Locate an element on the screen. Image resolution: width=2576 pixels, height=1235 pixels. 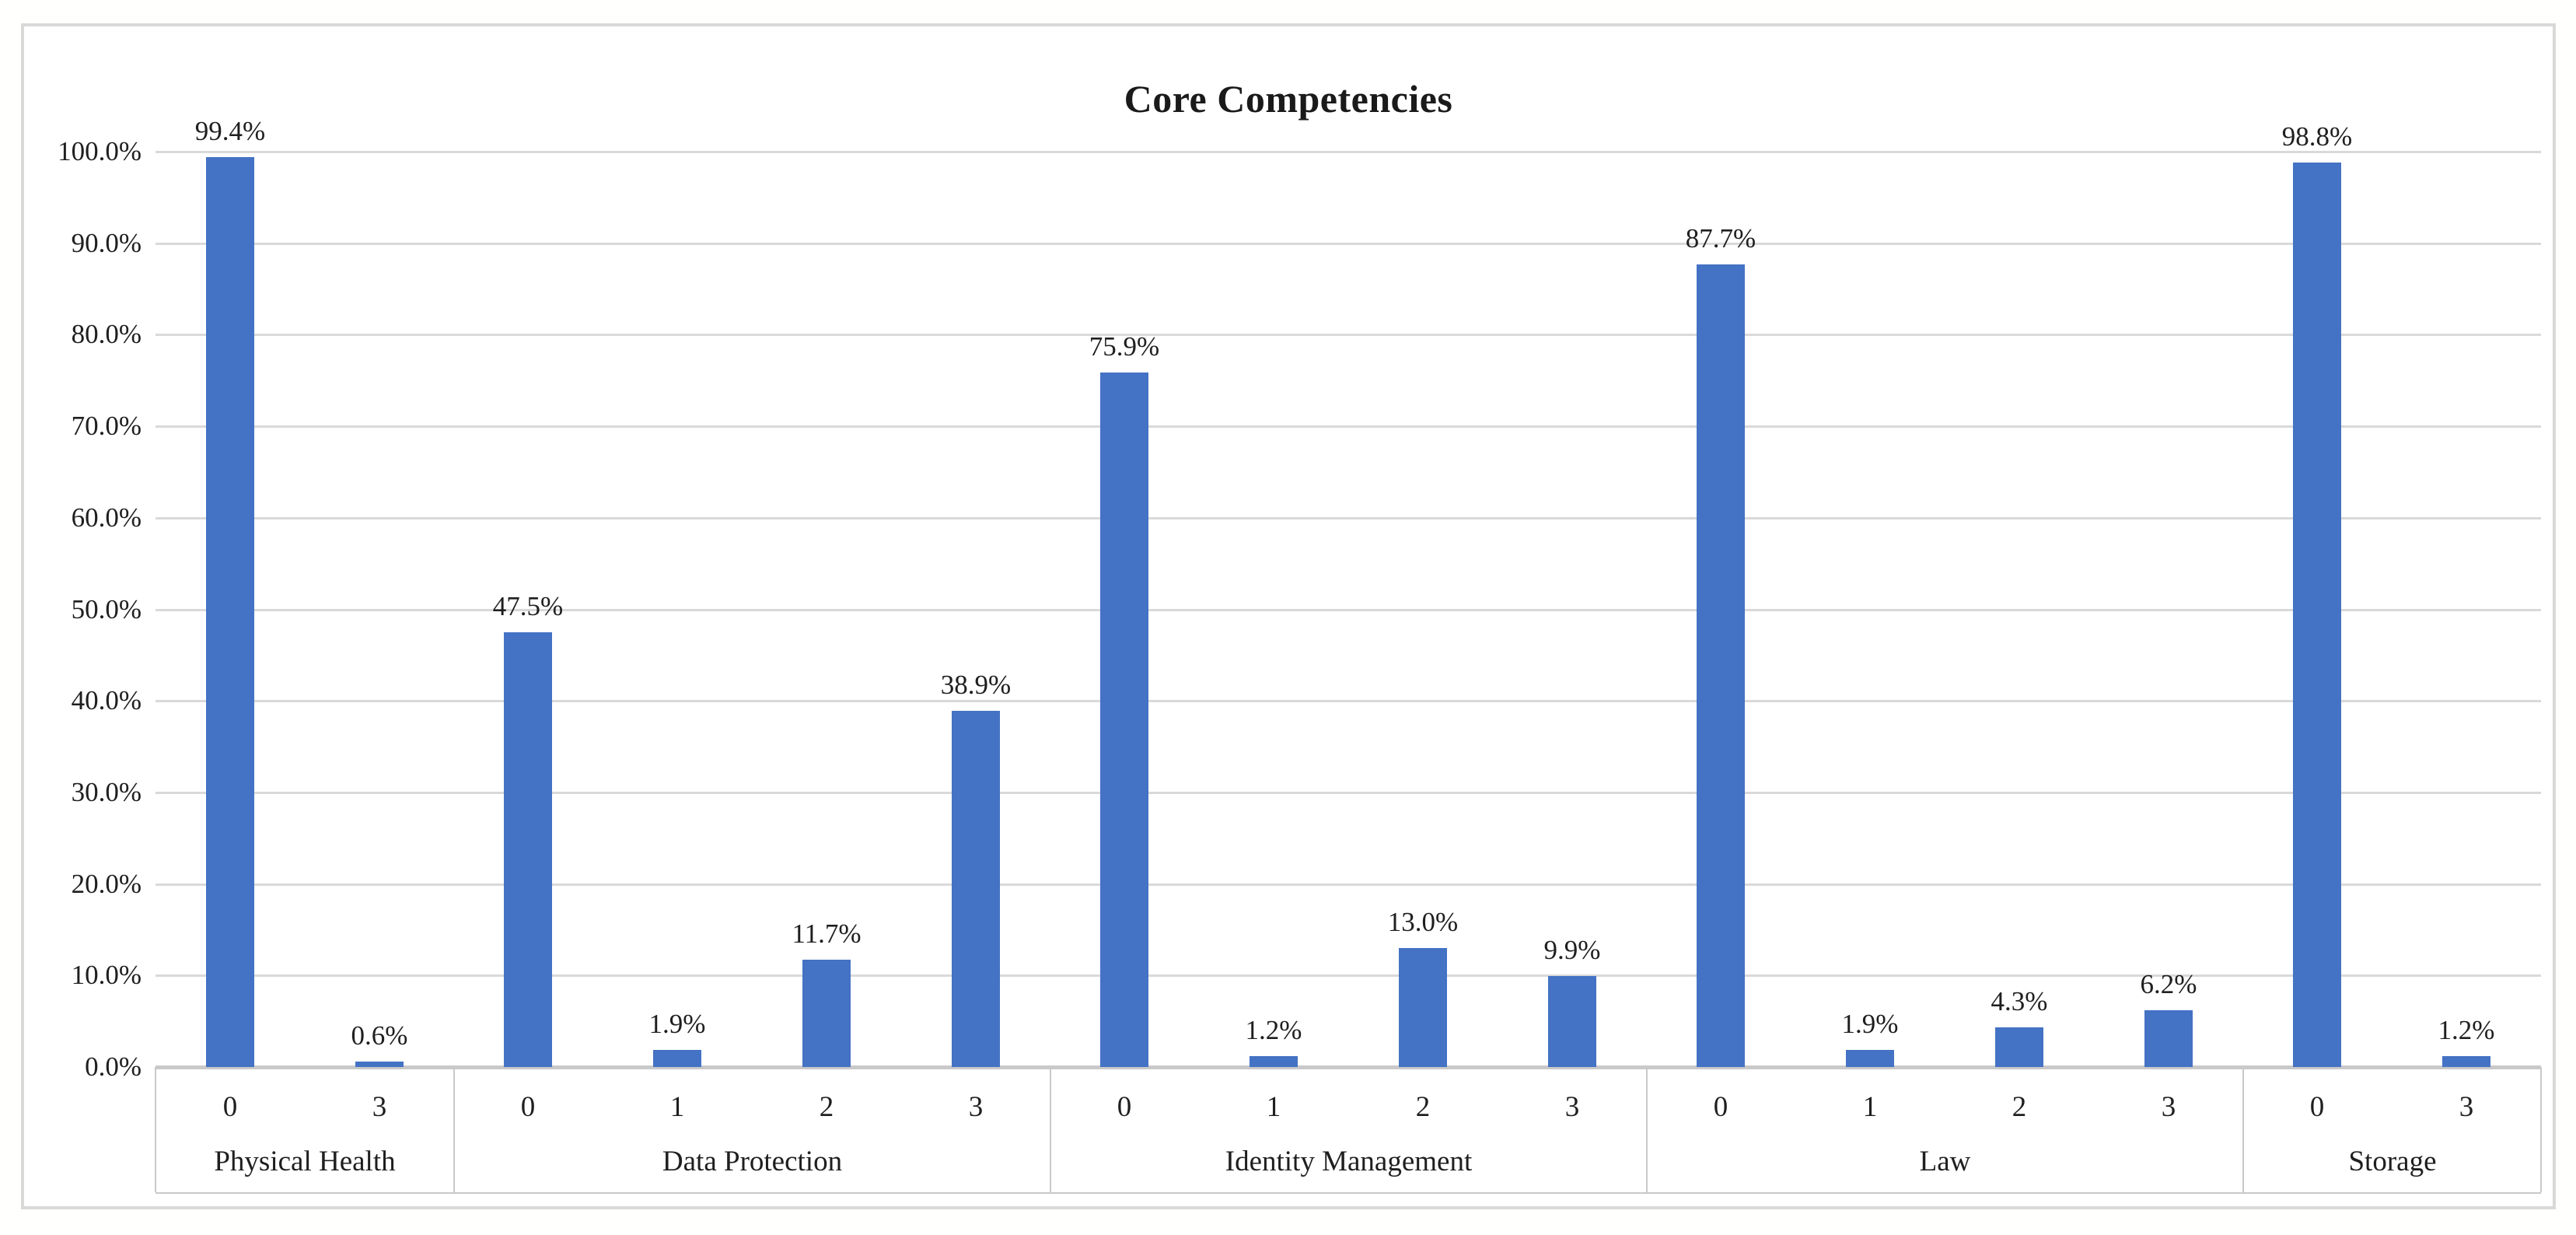
bar-value-label: 0.6% is located at coordinates (379, 1035).